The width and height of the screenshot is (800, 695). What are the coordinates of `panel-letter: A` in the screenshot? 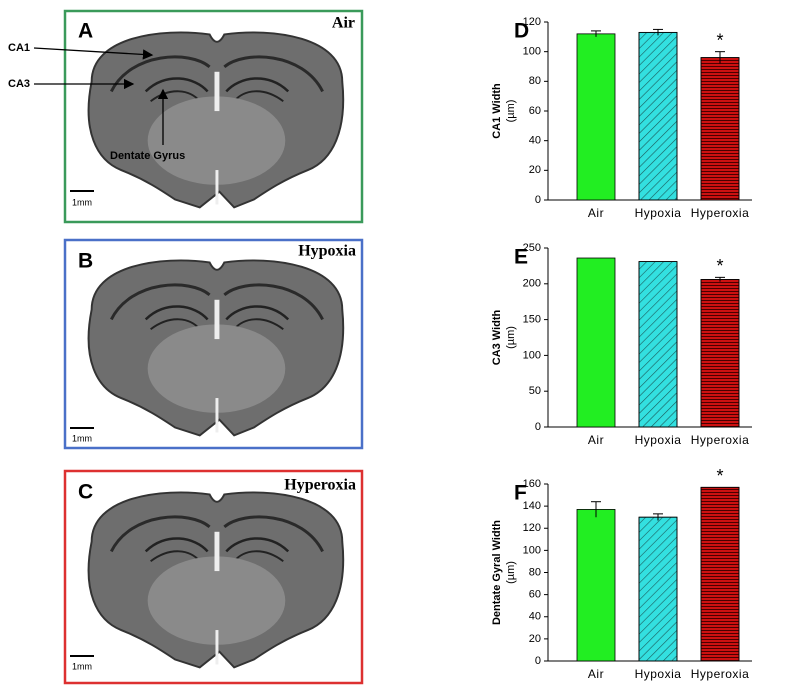 It's located at (85, 31).